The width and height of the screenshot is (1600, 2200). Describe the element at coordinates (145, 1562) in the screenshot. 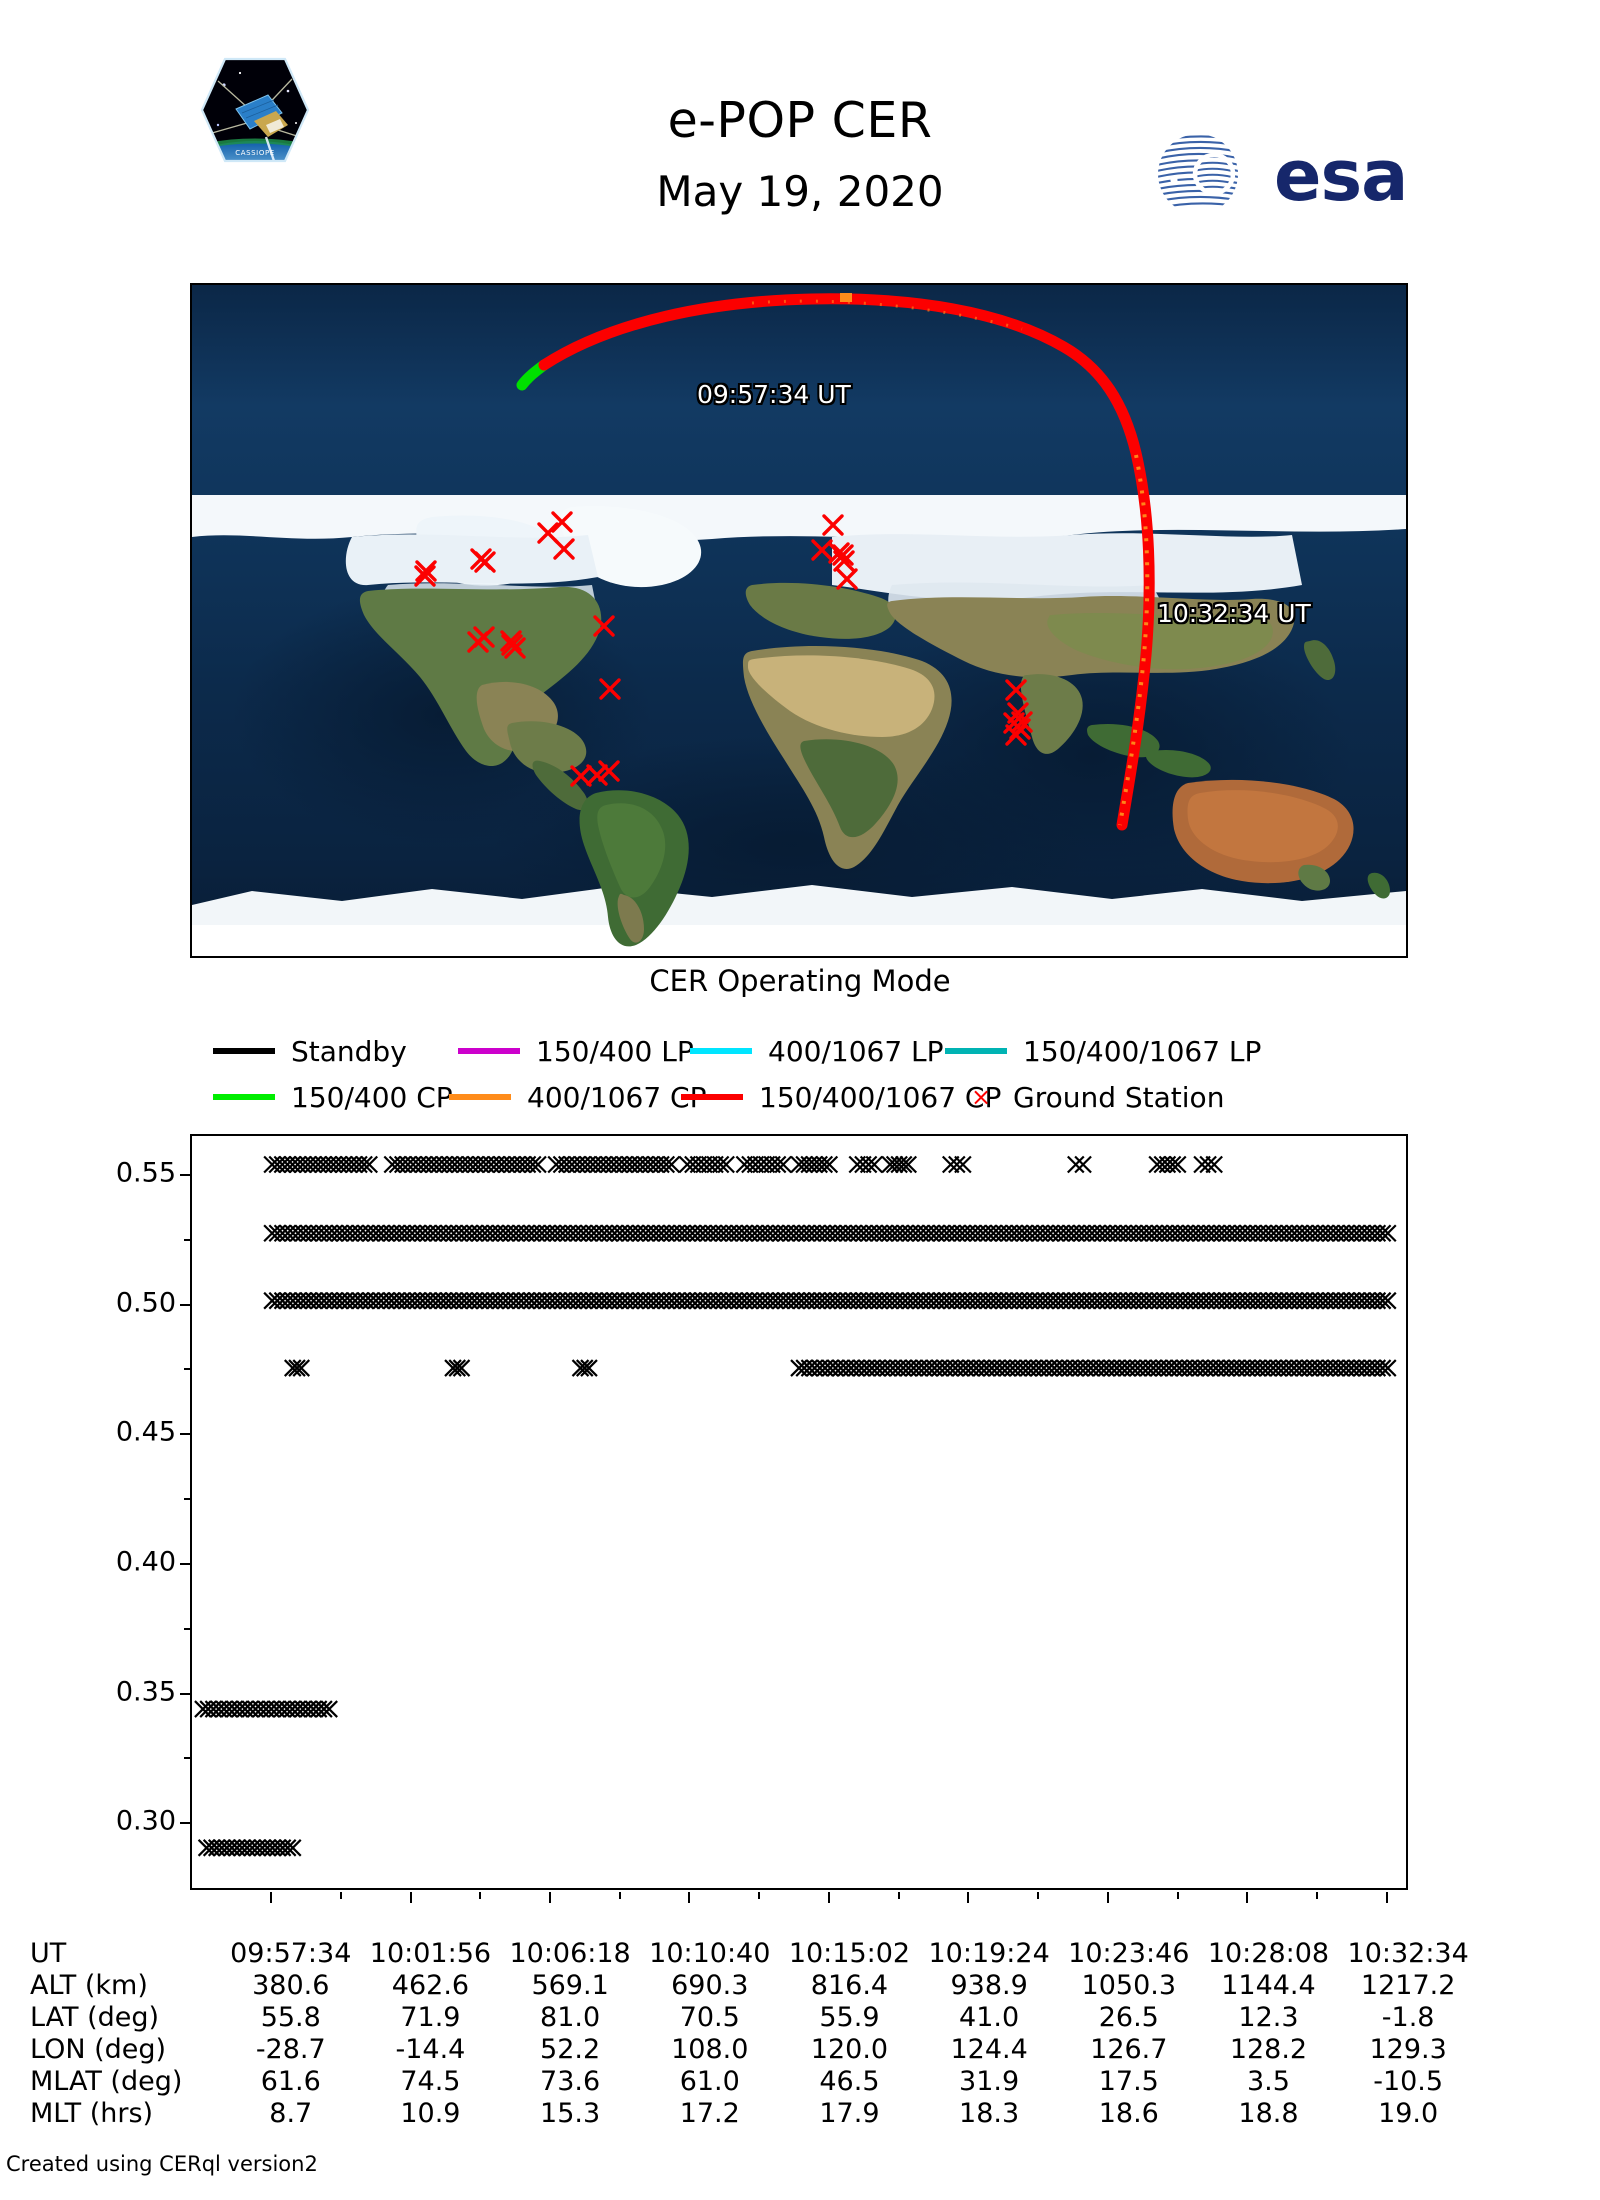

I see `y-tick-label: 0.40` at that location.